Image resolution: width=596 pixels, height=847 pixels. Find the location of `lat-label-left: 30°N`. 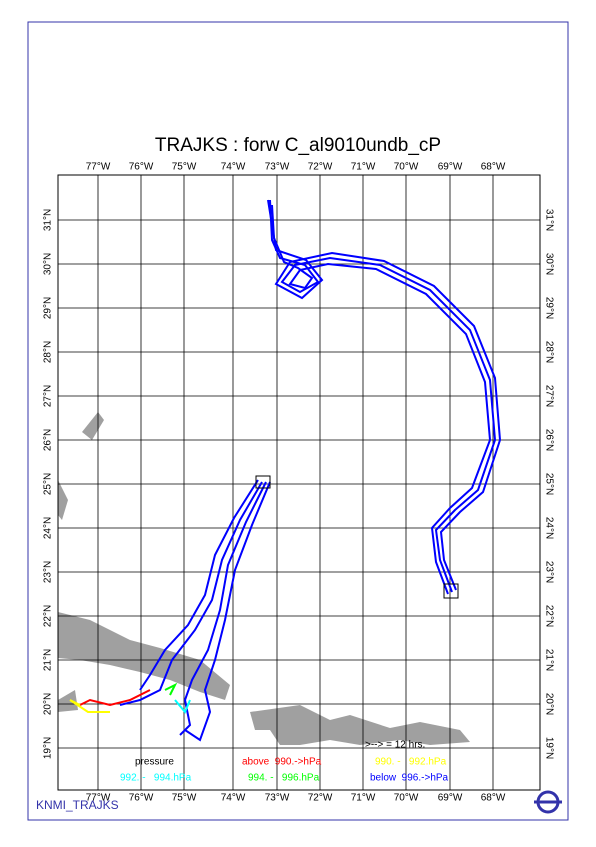

lat-label-left: 30°N is located at coordinates (48, 264).